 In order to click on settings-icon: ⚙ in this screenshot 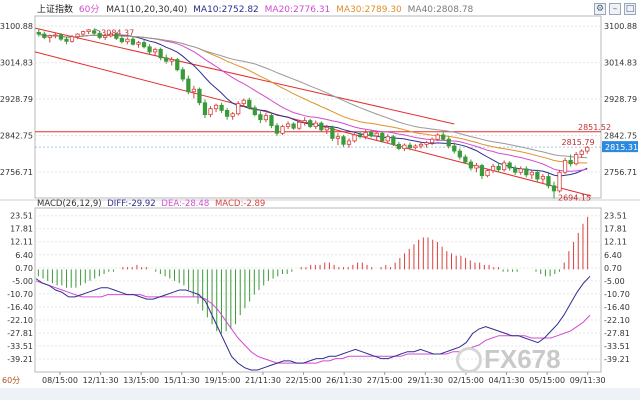, I will do `click(600, 9)`.